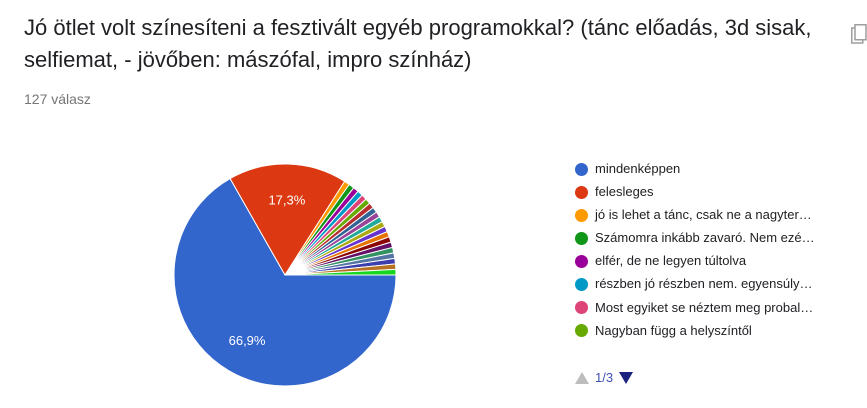  What do you see at coordinates (695, 169) in the screenshot?
I see `legend-item: mindenképpen` at bounding box center [695, 169].